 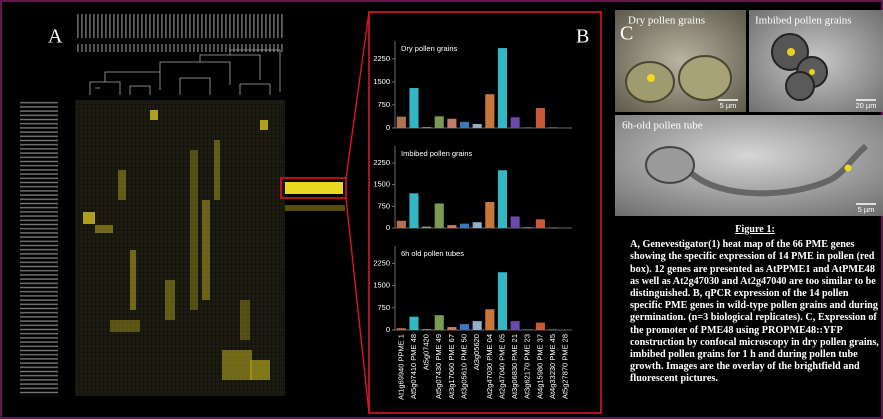 What do you see at coordinates (662, 126) in the screenshot?
I see `micrograph-label: 6h-old pollen tube` at bounding box center [662, 126].